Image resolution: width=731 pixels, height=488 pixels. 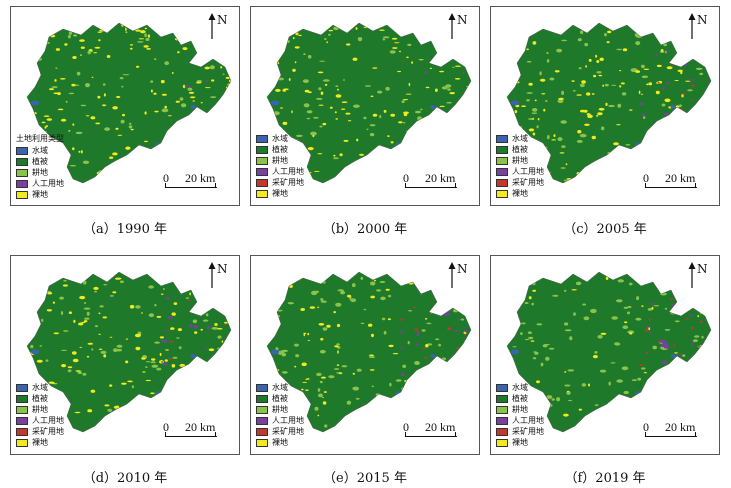 I want to click on legend-swatch-farmland, so click(x=22, y=172).